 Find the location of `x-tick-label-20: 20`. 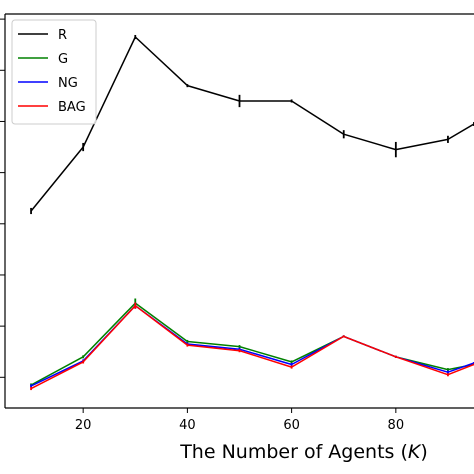

x-tick-label-20: 20 is located at coordinates (83, 425).